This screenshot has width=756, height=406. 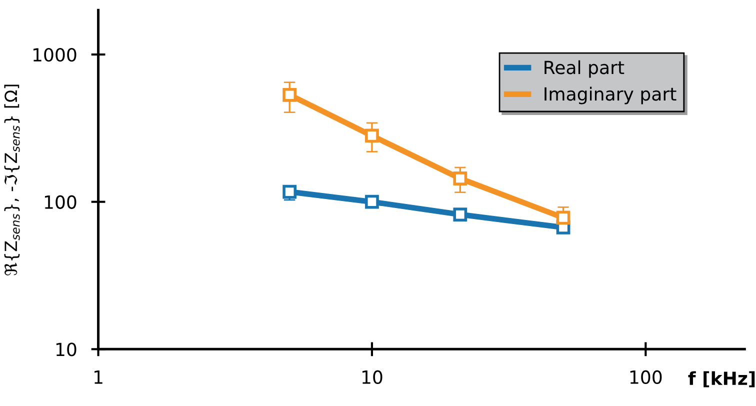 What do you see at coordinates (60, 202) in the screenshot?
I see `y-tick-label: 100` at bounding box center [60, 202].